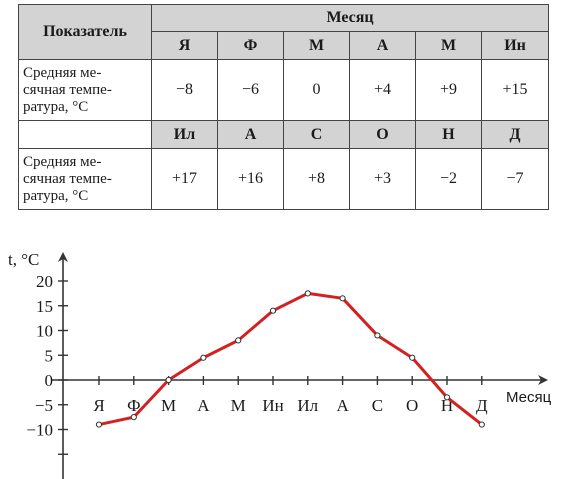 The image size is (567, 479). What do you see at coordinates (85, 134) in the screenshot?
I see `blank-cell` at bounding box center [85, 134].